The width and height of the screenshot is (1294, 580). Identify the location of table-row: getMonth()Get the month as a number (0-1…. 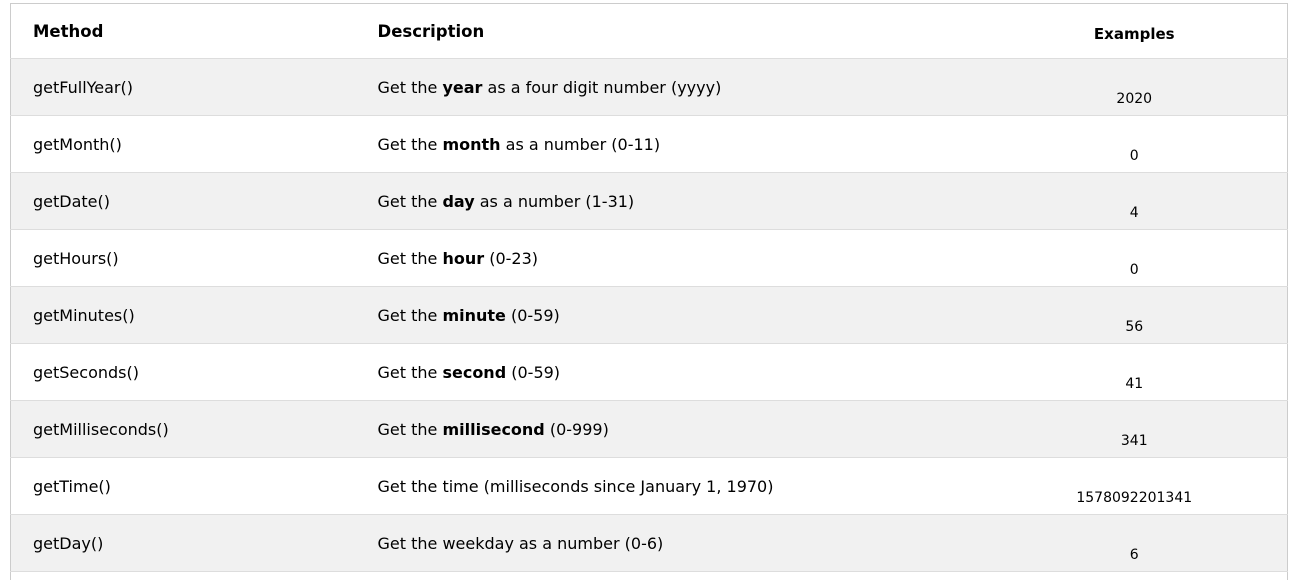
(649, 144).